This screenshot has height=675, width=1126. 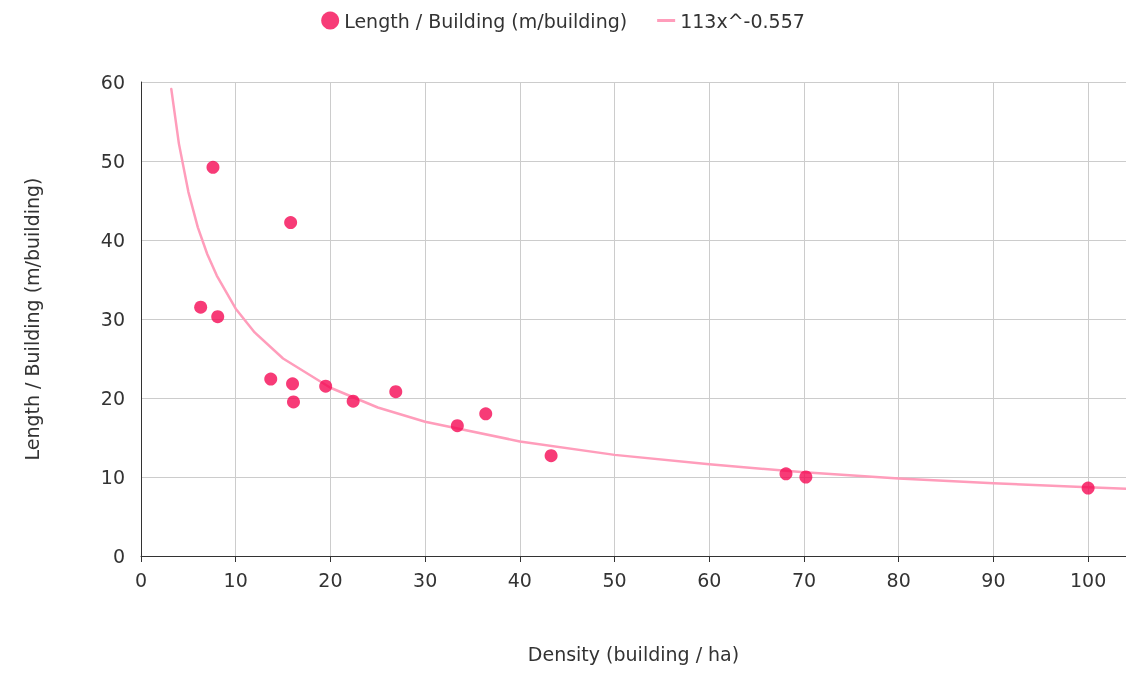 I want to click on y-tick-label: 20, so click(x=112, y=398).